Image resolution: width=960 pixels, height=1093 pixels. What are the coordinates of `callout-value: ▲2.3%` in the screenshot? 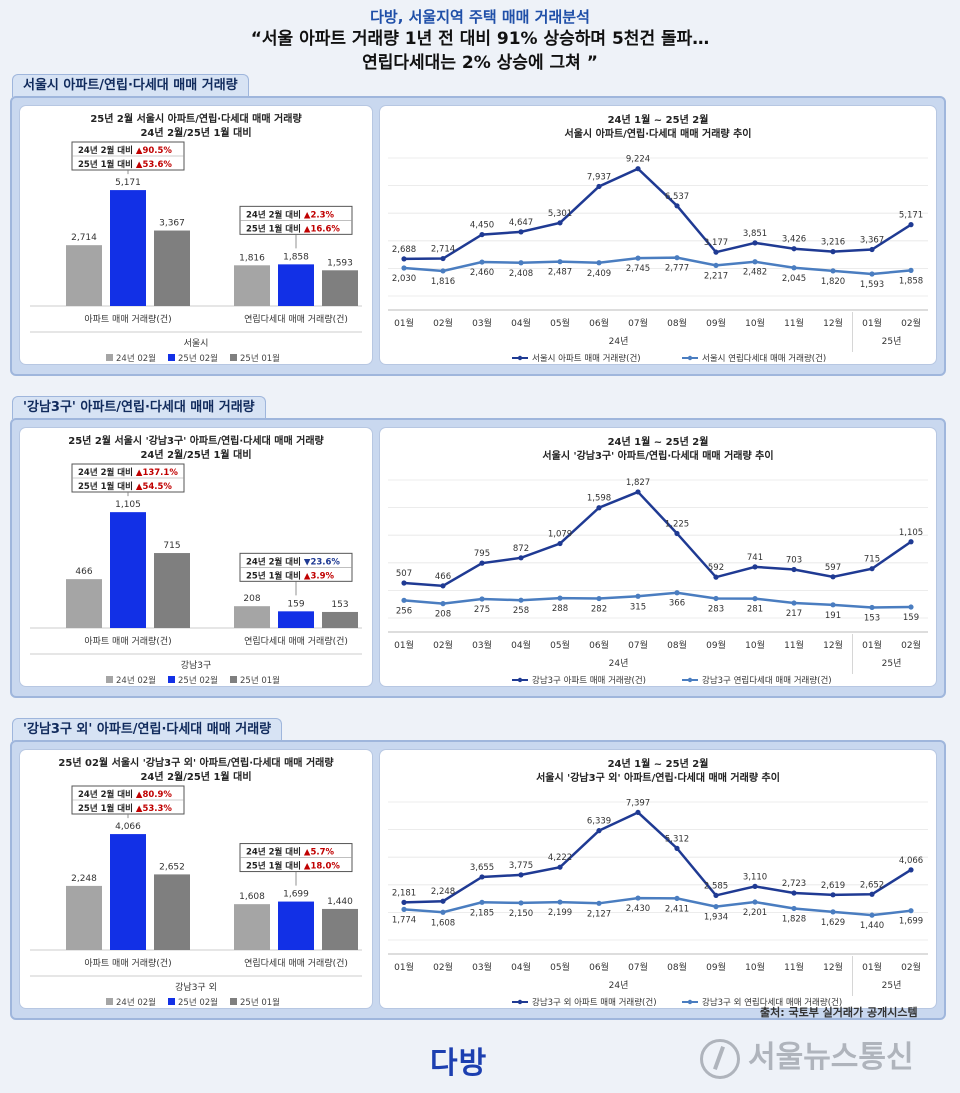 It's located at (319, 215).